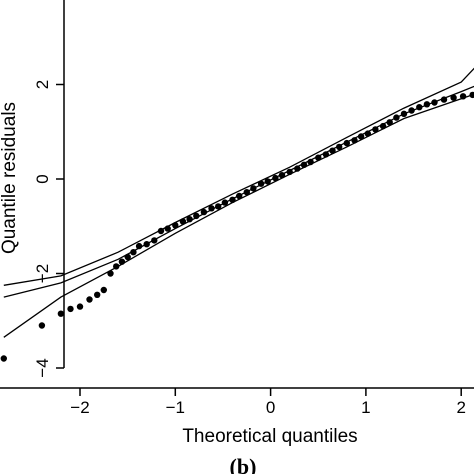 The image size is (474, 474). Describe the element at coordinates (42, 178) in the screenshot. I see `y-tick-label: 0` at that location.